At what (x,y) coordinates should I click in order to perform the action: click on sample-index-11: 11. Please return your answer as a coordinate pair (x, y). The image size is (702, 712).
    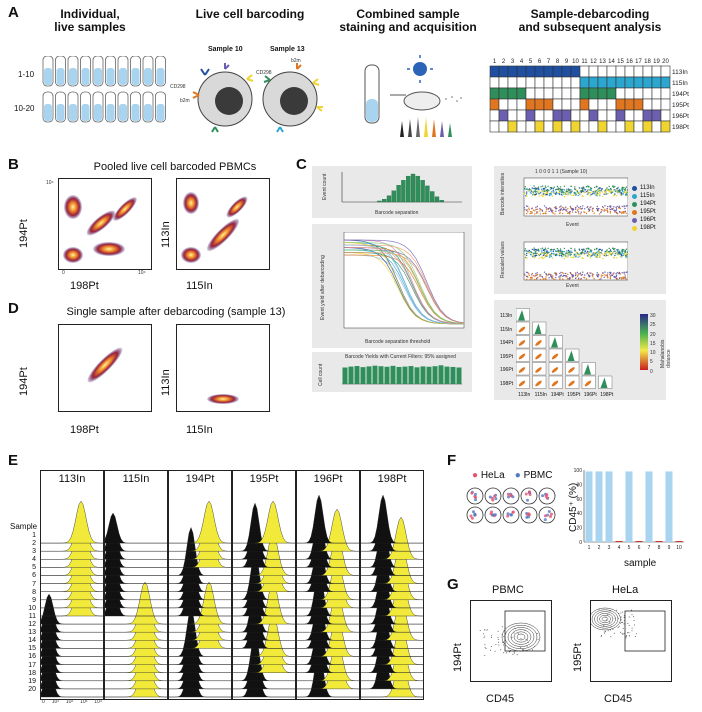
    Looking at the image, I should click on (32, 616).